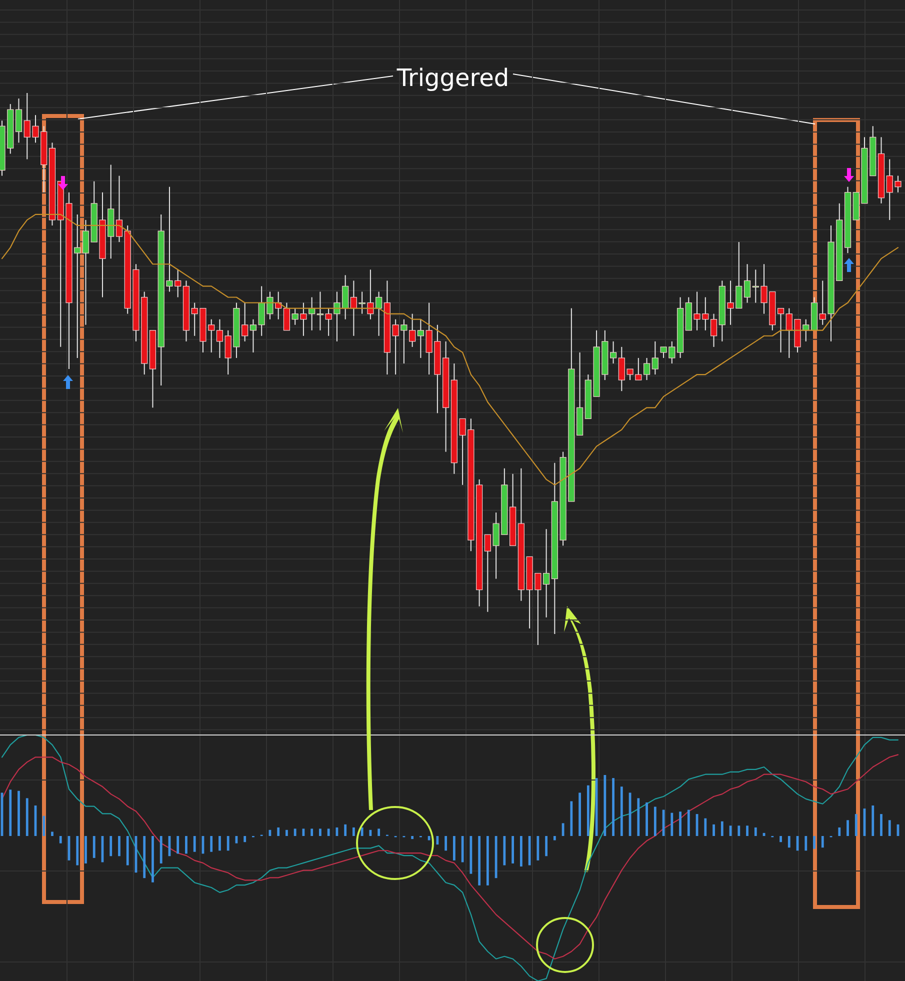 Image resolution: width=905 pixels, height=981 pixels. Describe the element at coordinates (453, 78) in the screenshot. I see `text: Triggered` at that location.